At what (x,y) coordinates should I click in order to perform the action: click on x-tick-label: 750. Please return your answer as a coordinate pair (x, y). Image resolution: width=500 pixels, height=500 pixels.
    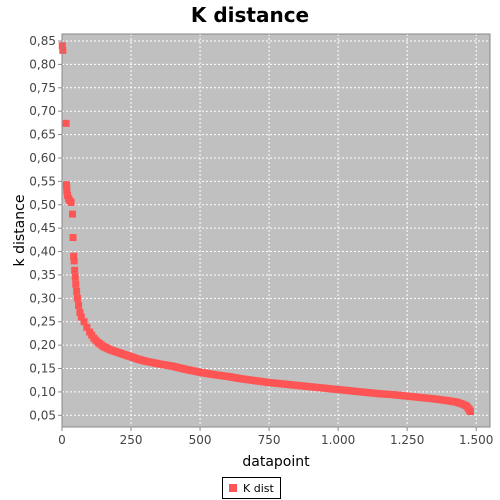
    Looking at the image, I should click on (269, 440).